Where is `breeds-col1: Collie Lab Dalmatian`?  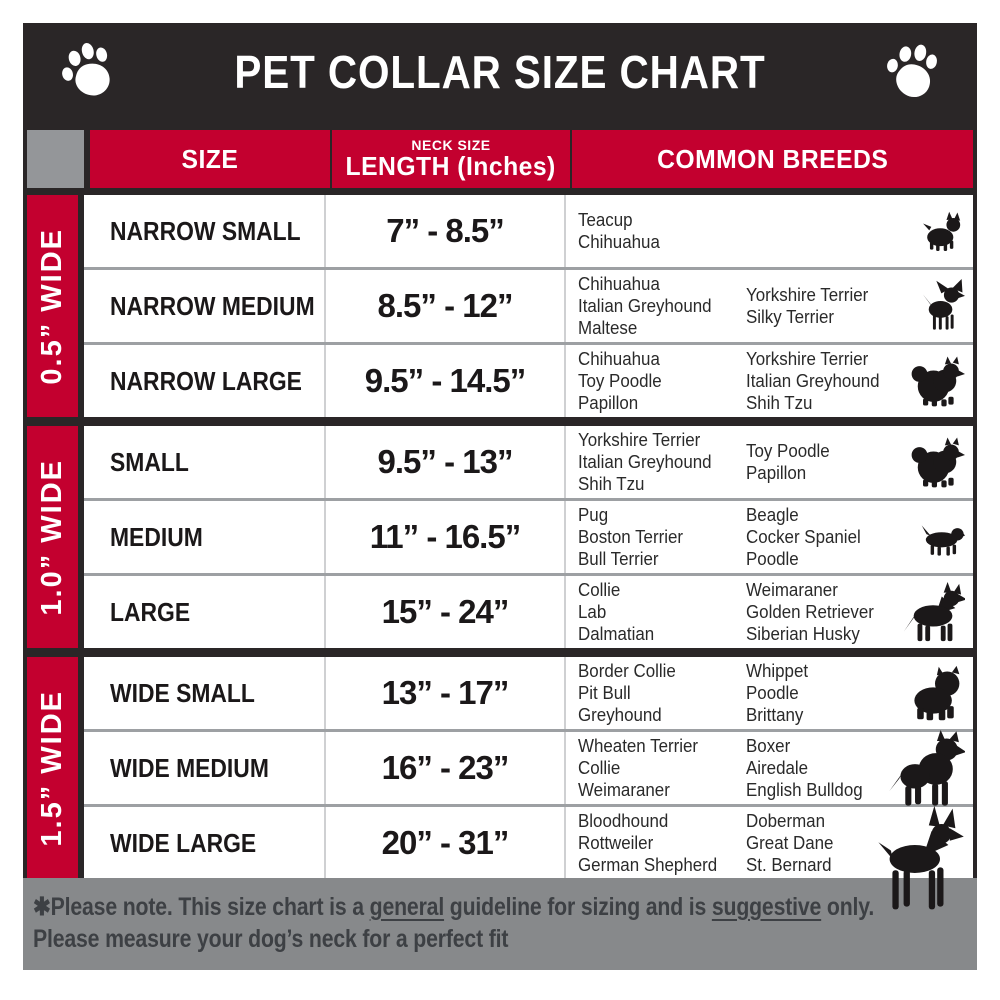
breeds-col1: Collie Lab Dalmatian is located at coordinates (657, 612).